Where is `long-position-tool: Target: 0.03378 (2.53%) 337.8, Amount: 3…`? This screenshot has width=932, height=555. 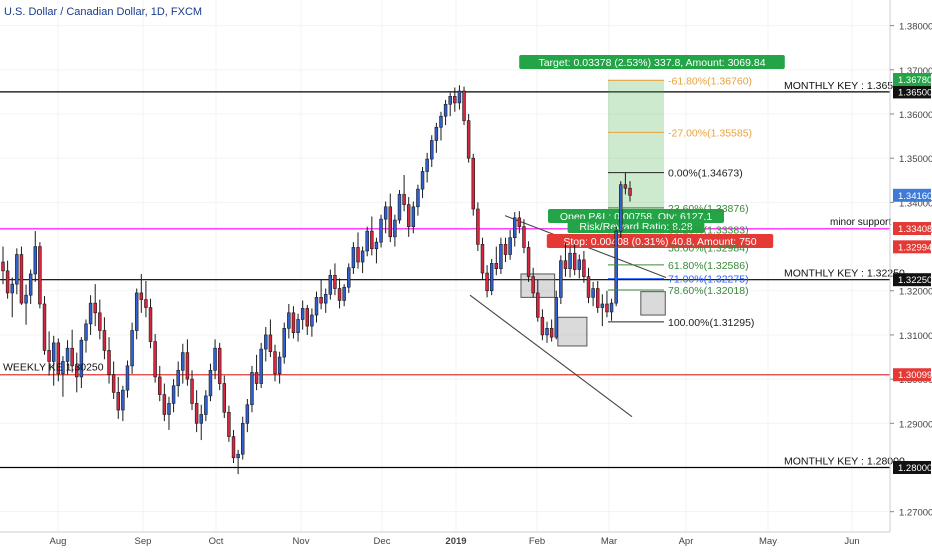 long-position-tool: Target: 0.03378 (2.53%) 337.8, Amount: 3… is located at coordinates (652, 151).